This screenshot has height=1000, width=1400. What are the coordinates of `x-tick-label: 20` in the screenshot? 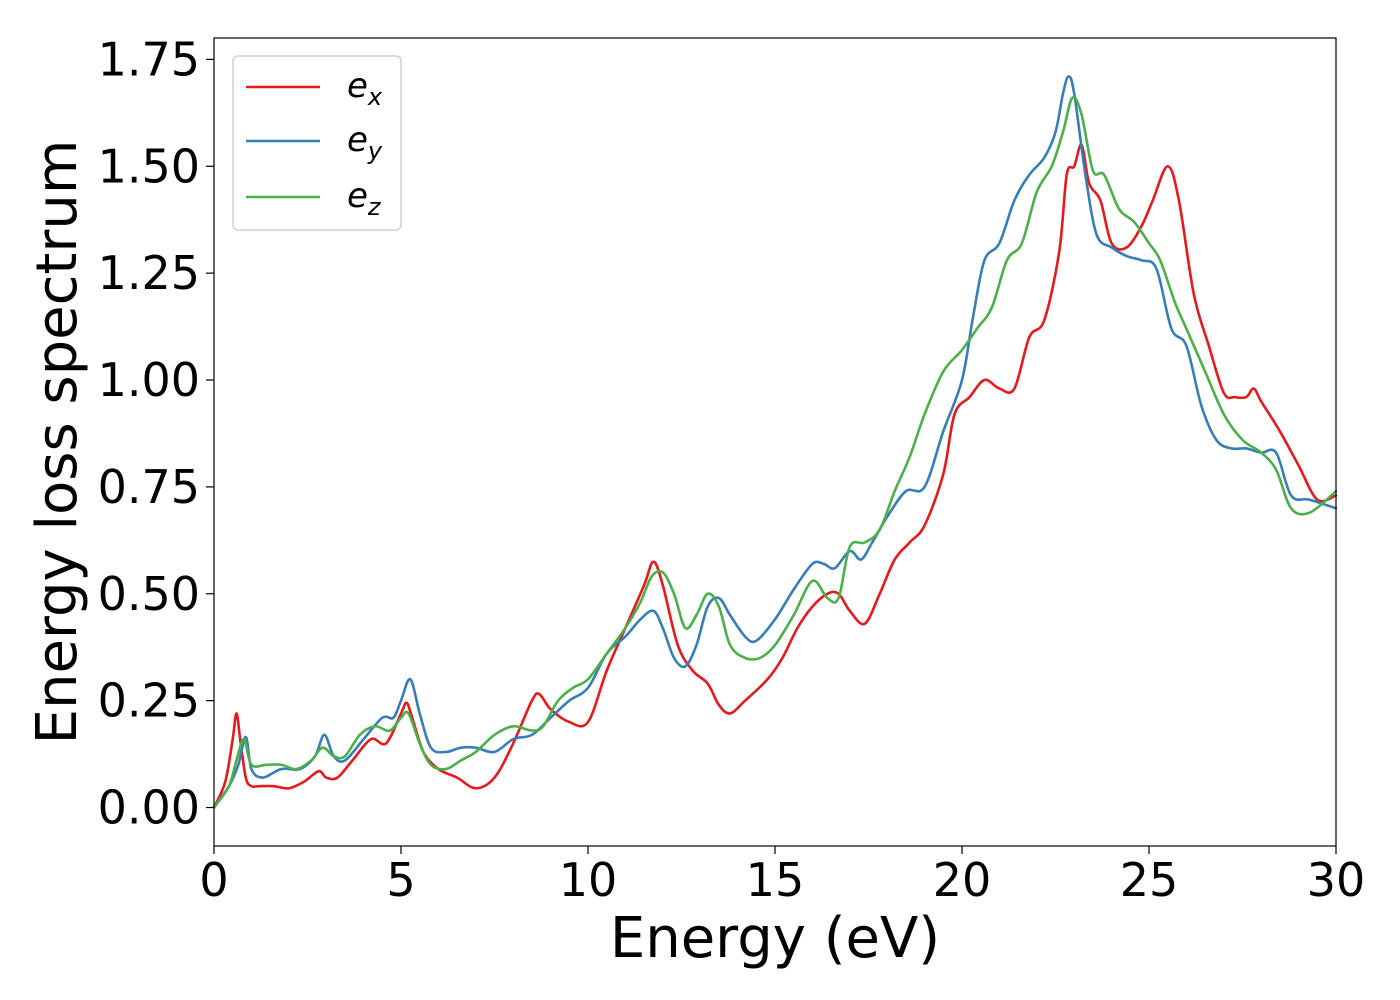 It's located at (962, 880).